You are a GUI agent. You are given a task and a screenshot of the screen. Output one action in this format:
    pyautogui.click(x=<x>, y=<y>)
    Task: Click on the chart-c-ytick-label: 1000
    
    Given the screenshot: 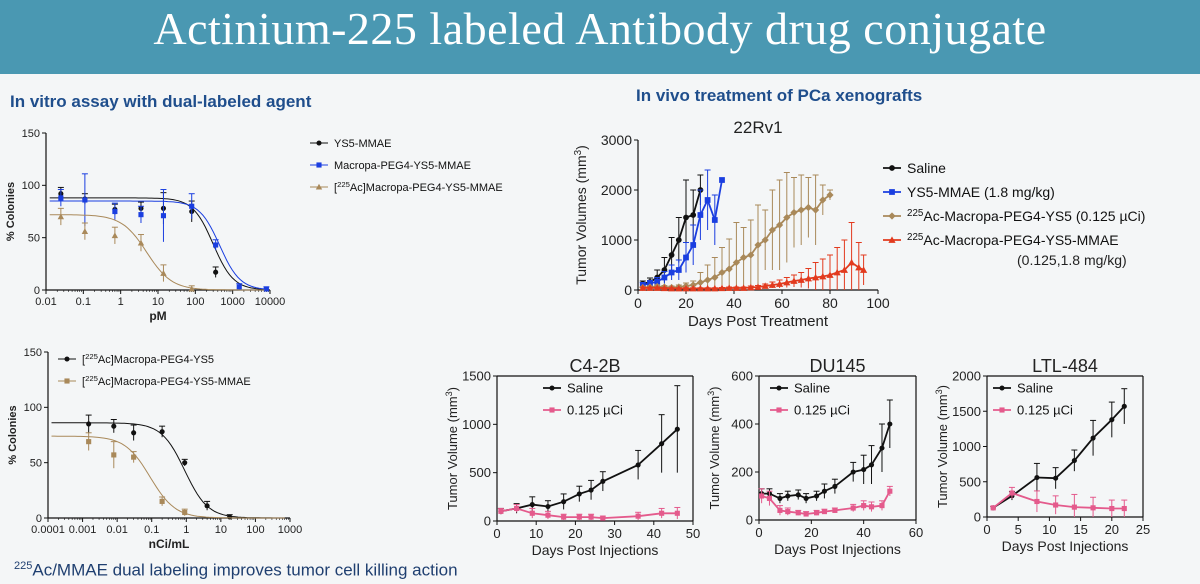 What is the action you would take?
    pyautogui.click(x=616, y=240)
    